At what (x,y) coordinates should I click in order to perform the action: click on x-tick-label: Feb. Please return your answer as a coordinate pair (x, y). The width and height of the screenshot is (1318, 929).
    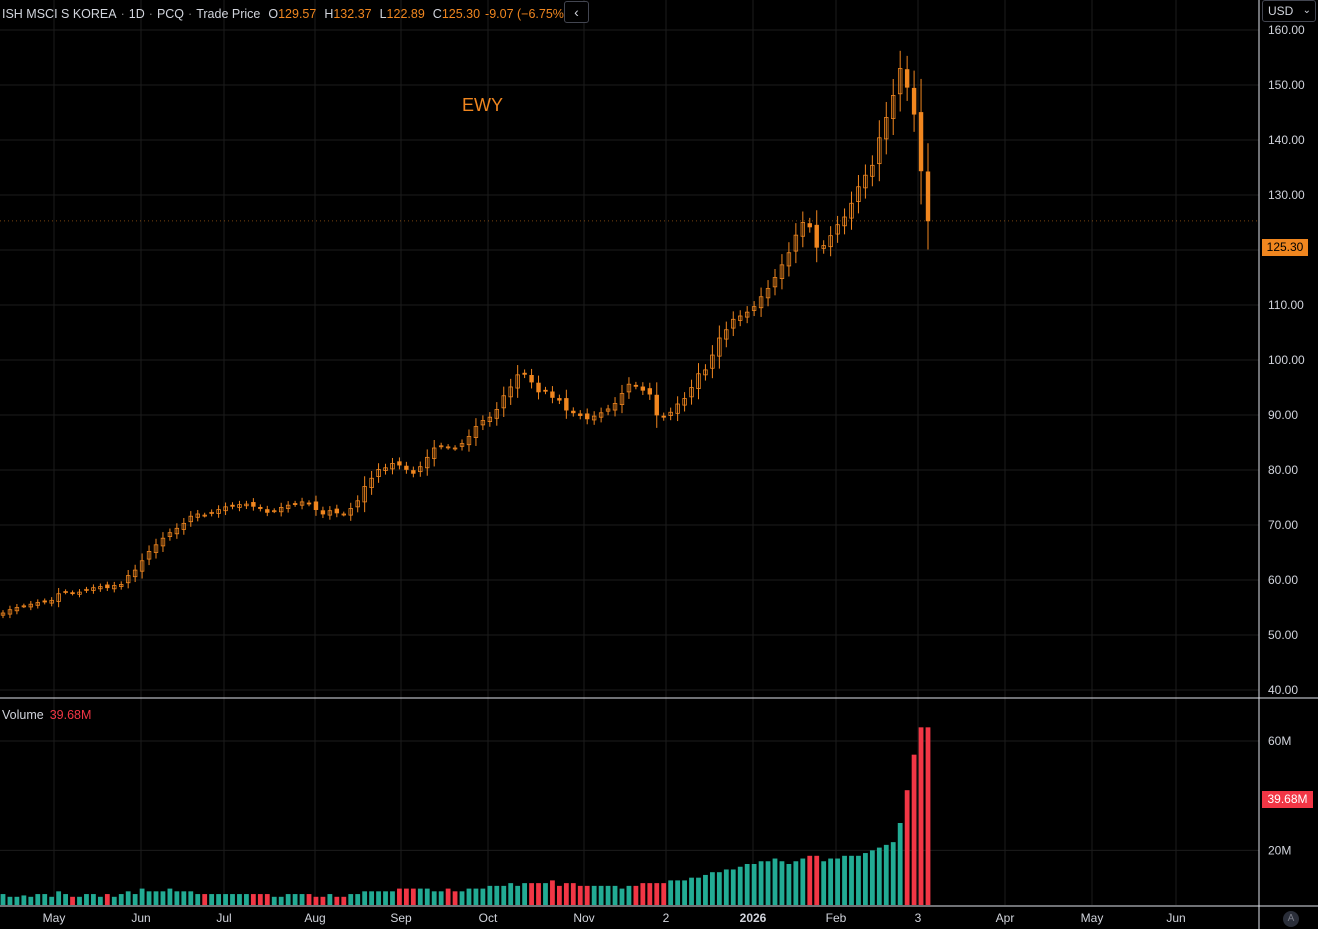
    Looking at the image, I should click on (836, 918).